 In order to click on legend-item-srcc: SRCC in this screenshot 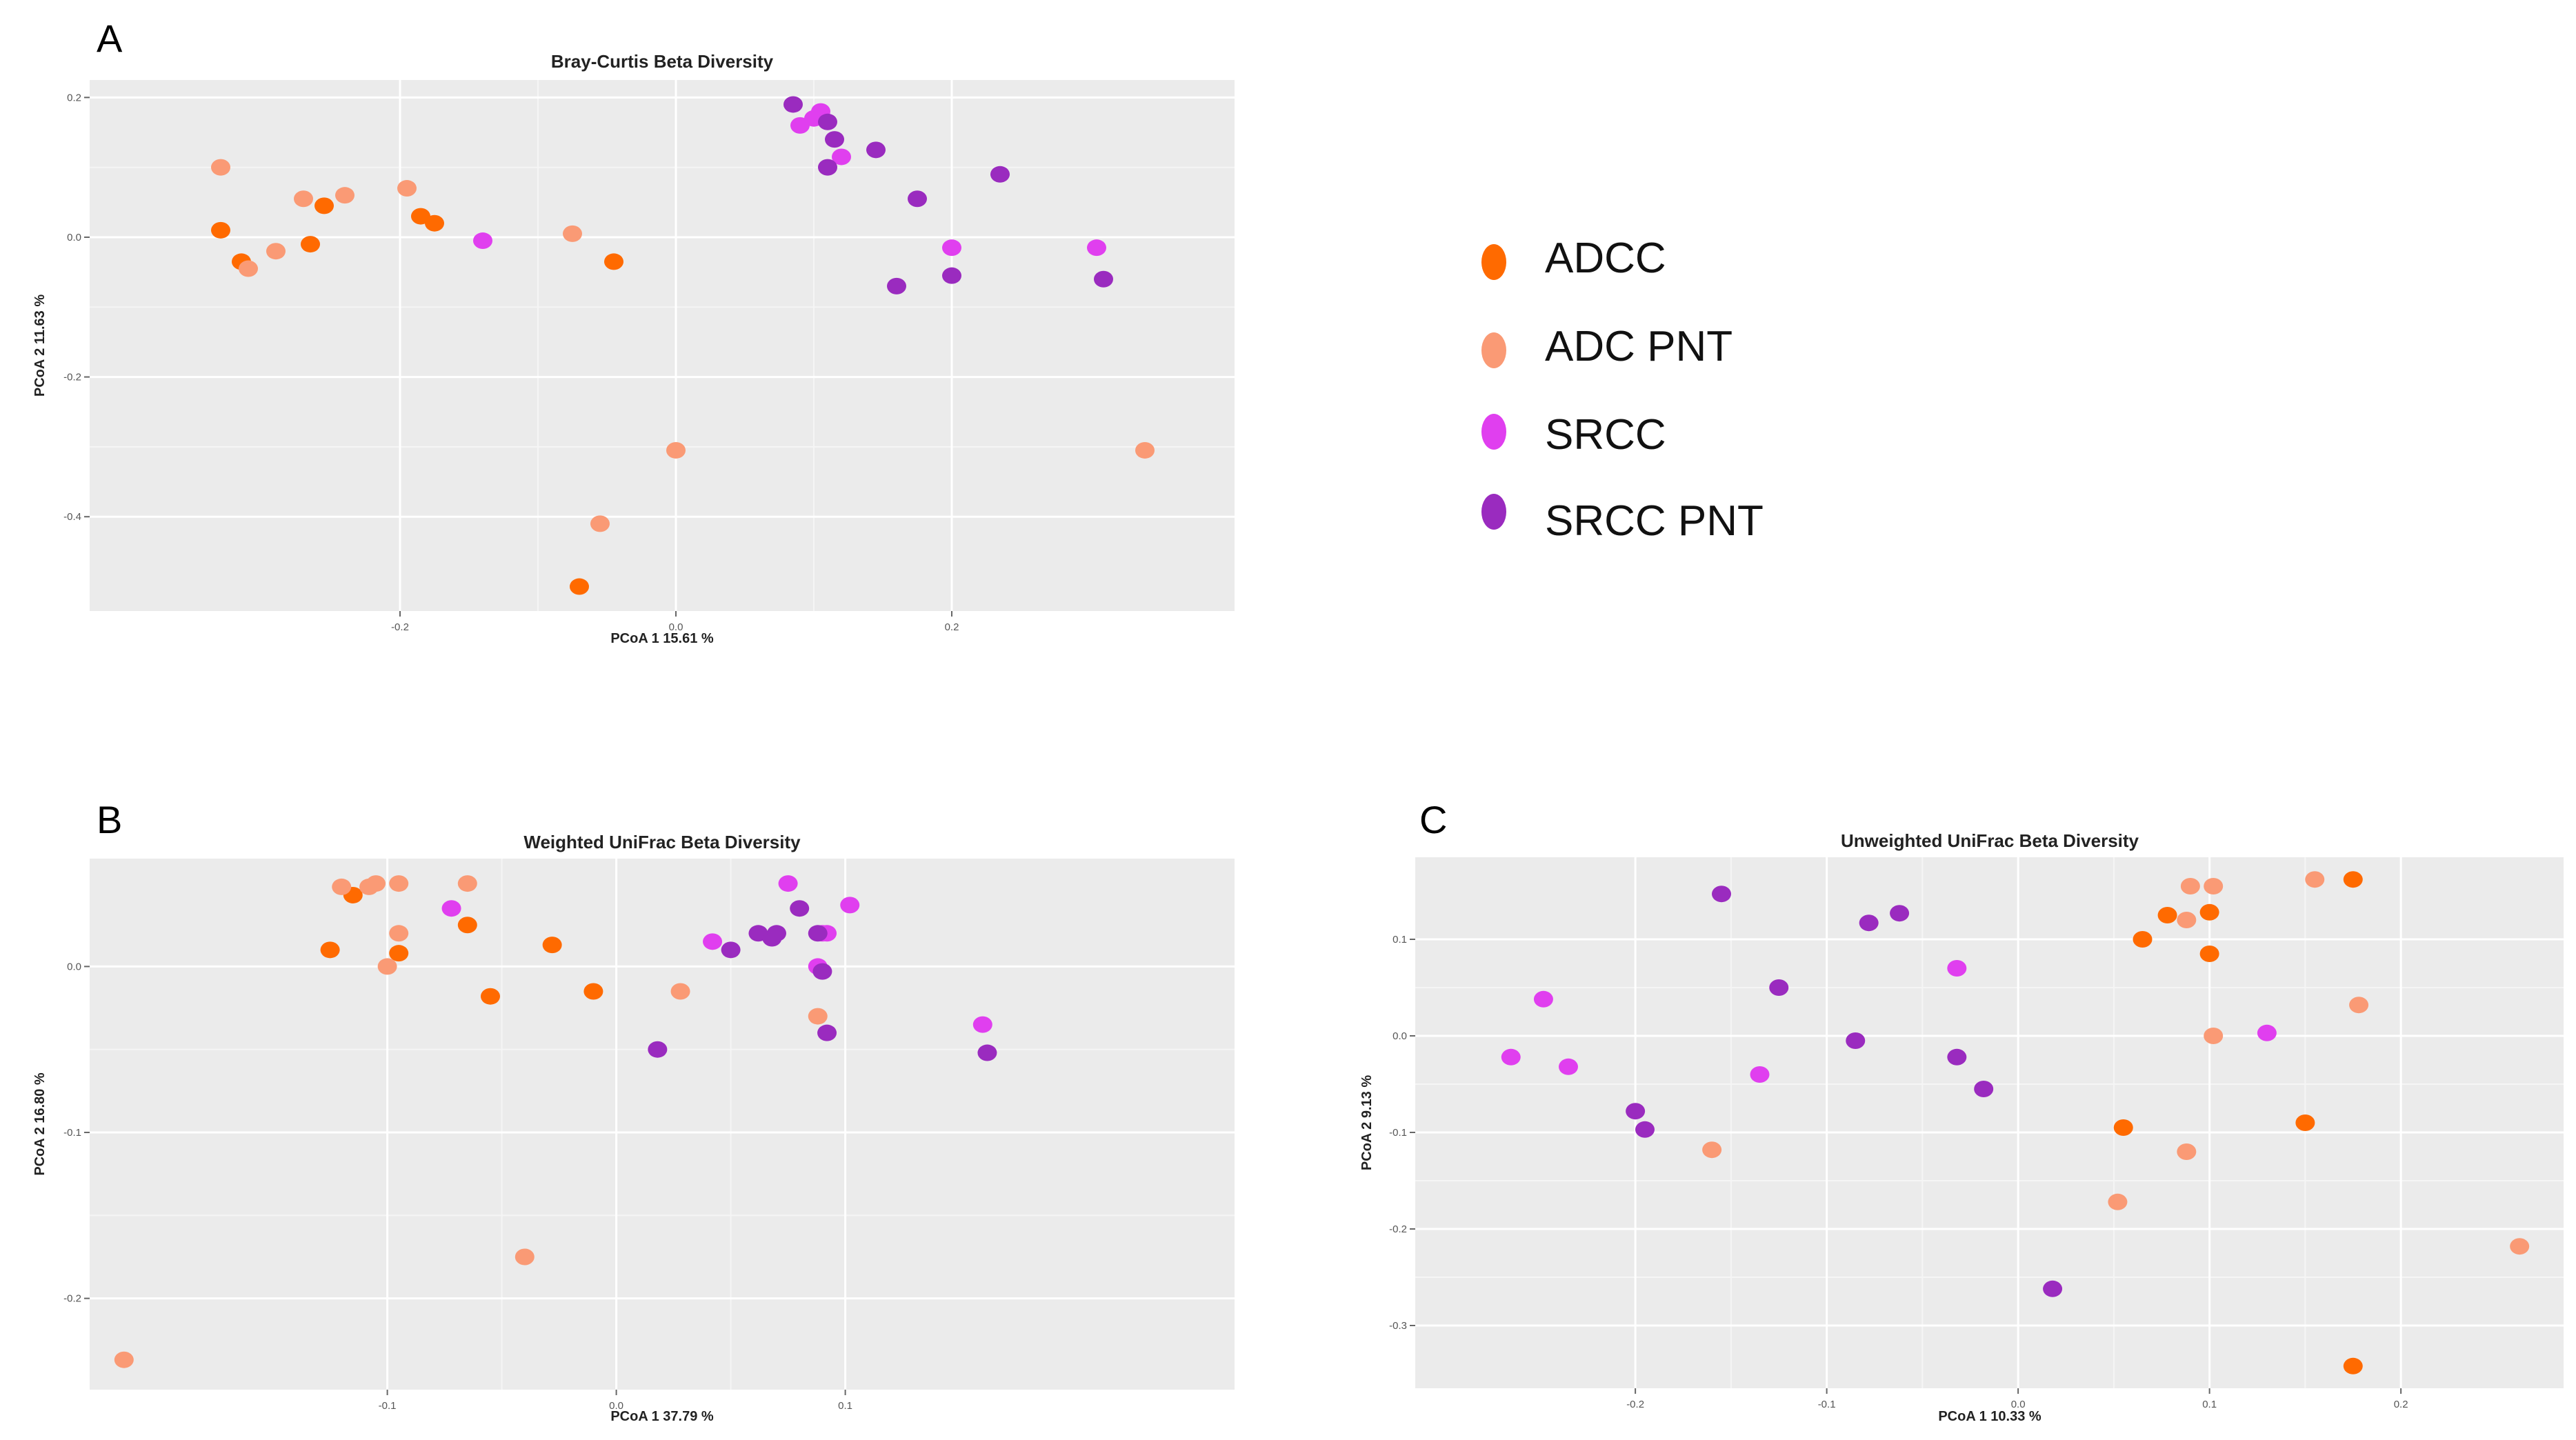, I will do `click(1573, 435)`.